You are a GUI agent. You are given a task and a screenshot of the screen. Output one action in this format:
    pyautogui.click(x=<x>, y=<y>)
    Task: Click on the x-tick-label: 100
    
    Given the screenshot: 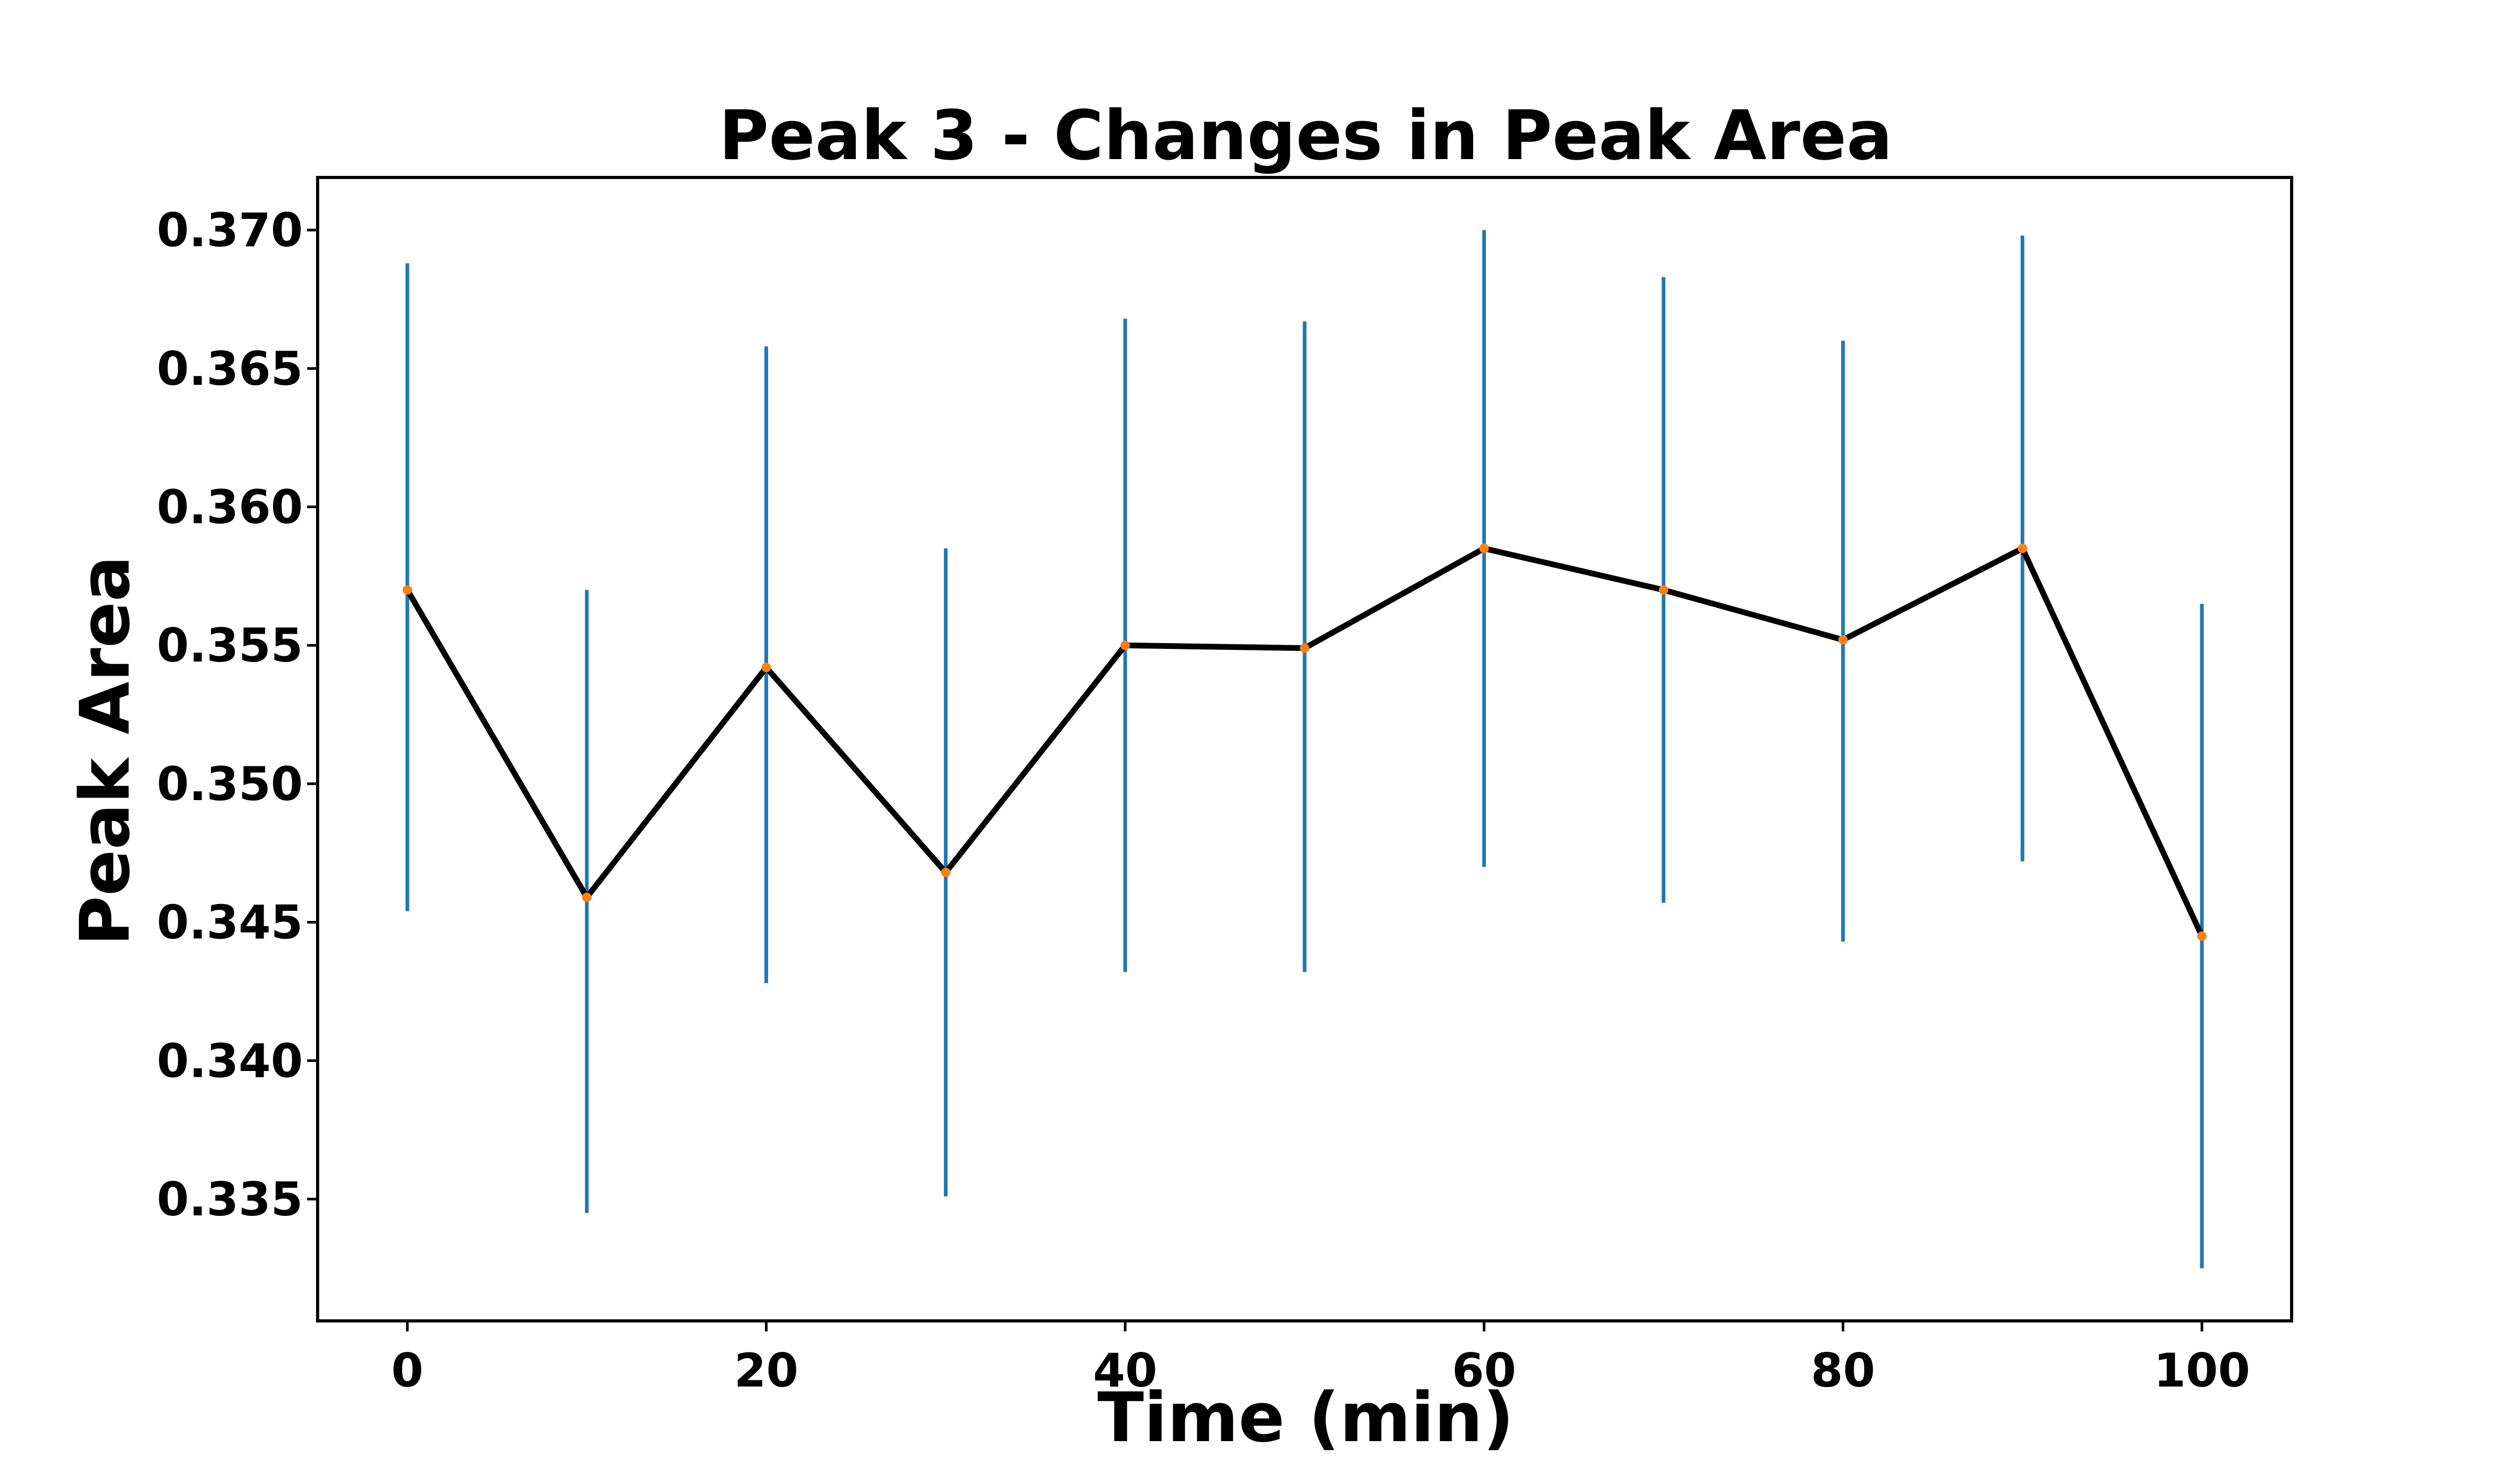 What is the action you would take?
    pyautogui.click(x=2202, y=1370)
    